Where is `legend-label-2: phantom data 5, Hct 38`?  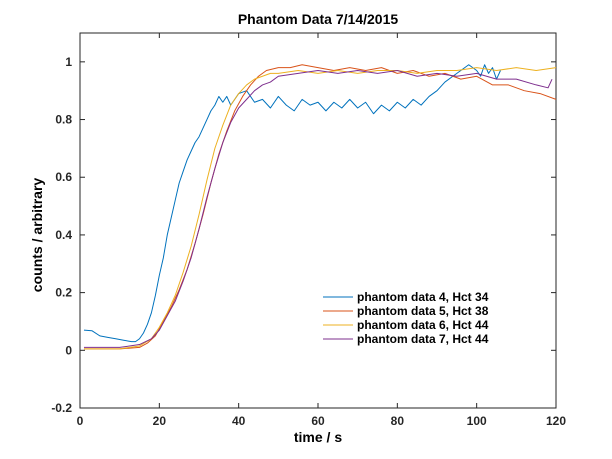
legend-label-2: phantom data 5, Hct 38 is located at coordinates (423, 311).